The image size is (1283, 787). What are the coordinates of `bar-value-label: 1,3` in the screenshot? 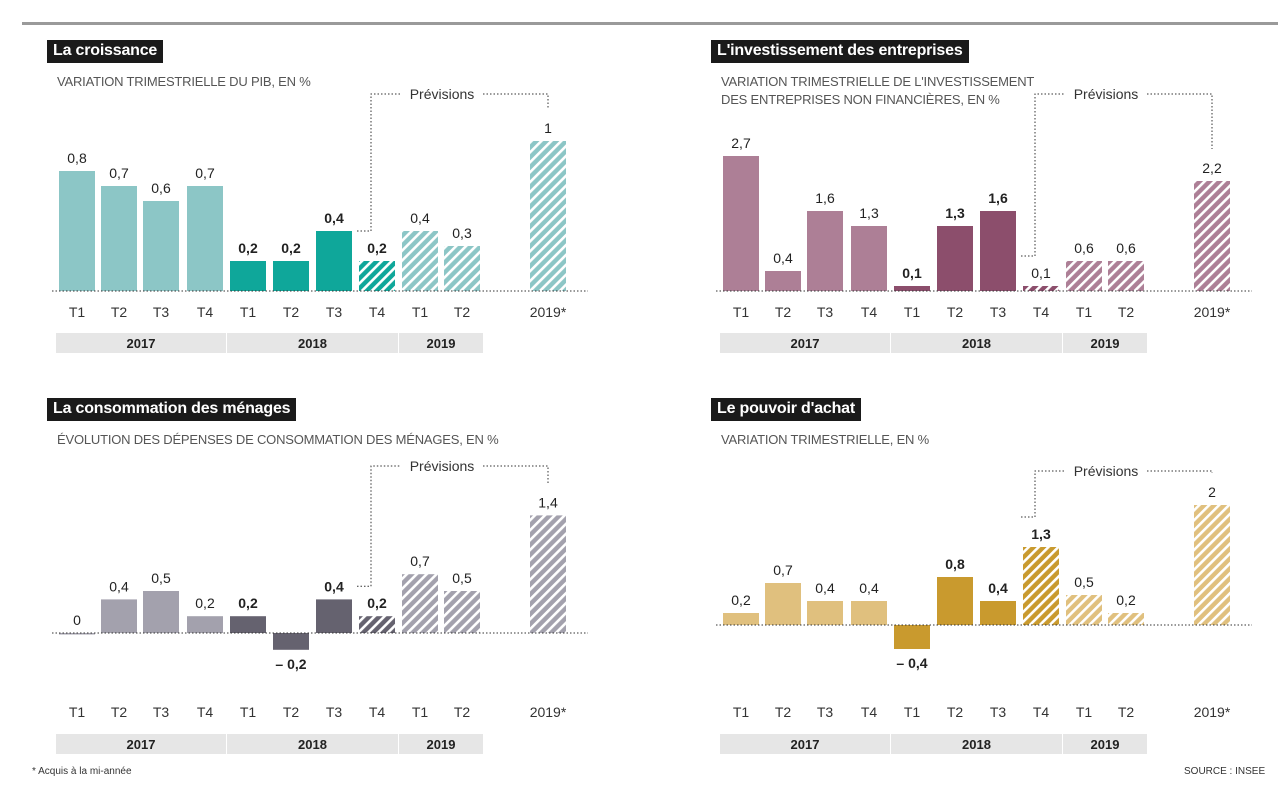 It's located at (869, 213).